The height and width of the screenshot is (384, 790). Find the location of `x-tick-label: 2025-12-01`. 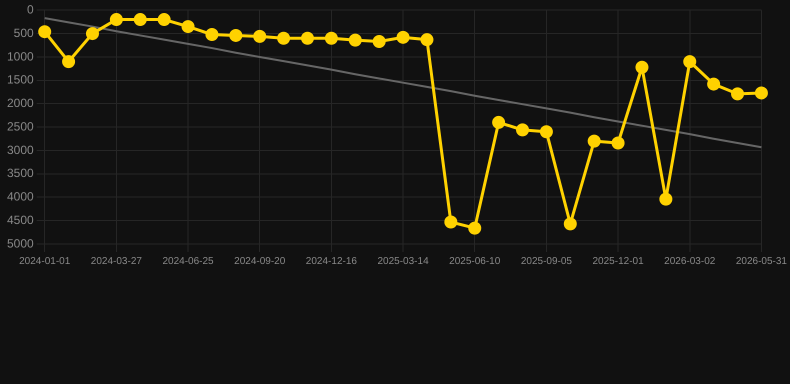

x-tick-label: 2025-12-01 is located at coordinates (618, 261).